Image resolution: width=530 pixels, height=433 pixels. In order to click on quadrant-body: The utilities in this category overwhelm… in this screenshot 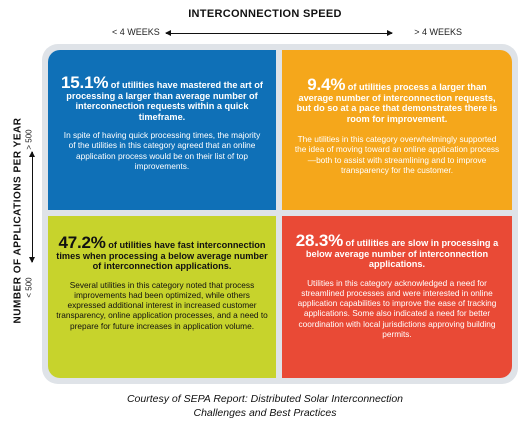, I will do `click(397, 154)`.